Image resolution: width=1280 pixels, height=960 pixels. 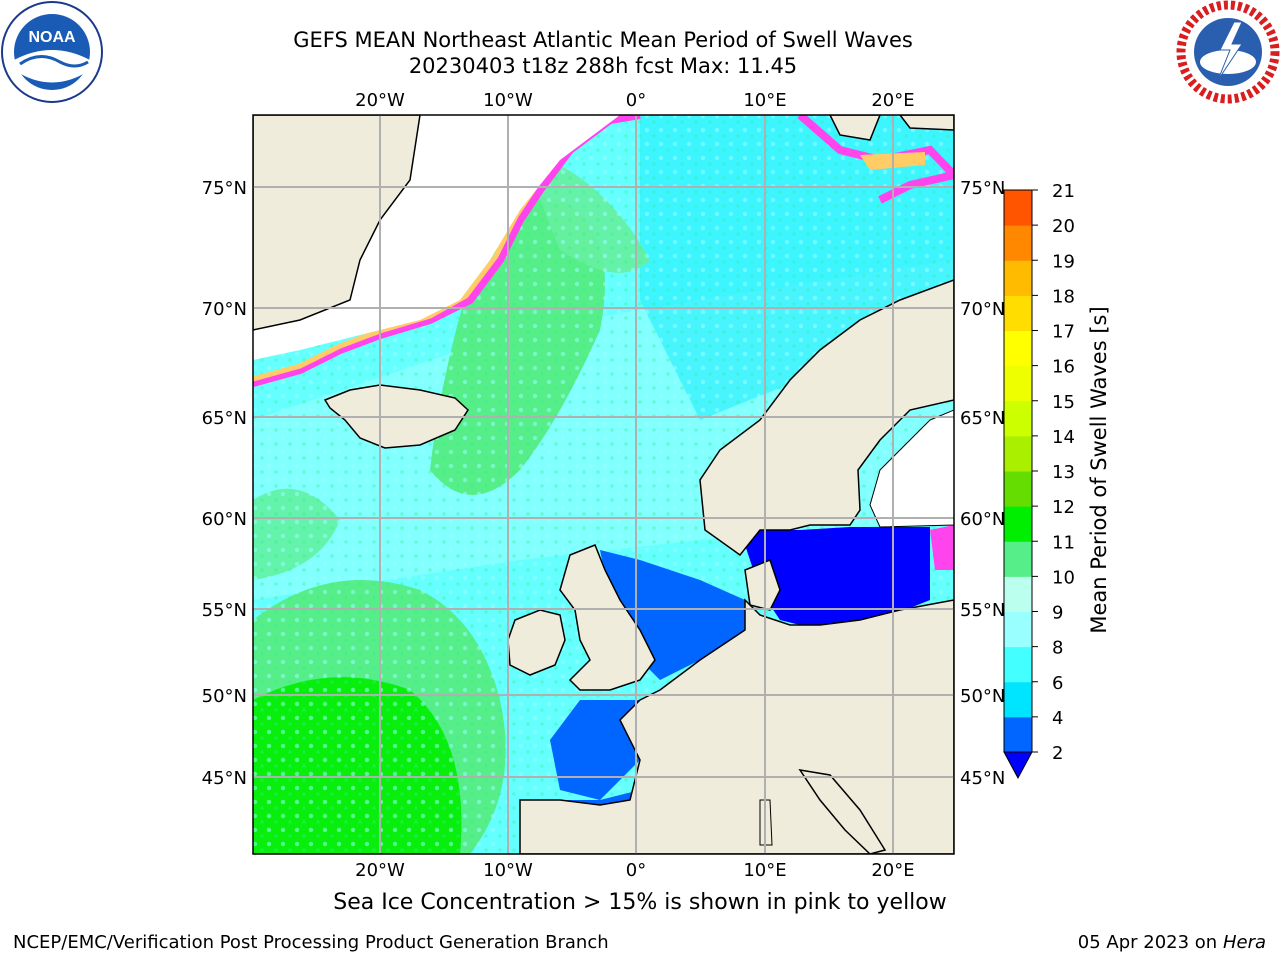 I want to click on swell-baltic, so click(x=835, y=578).